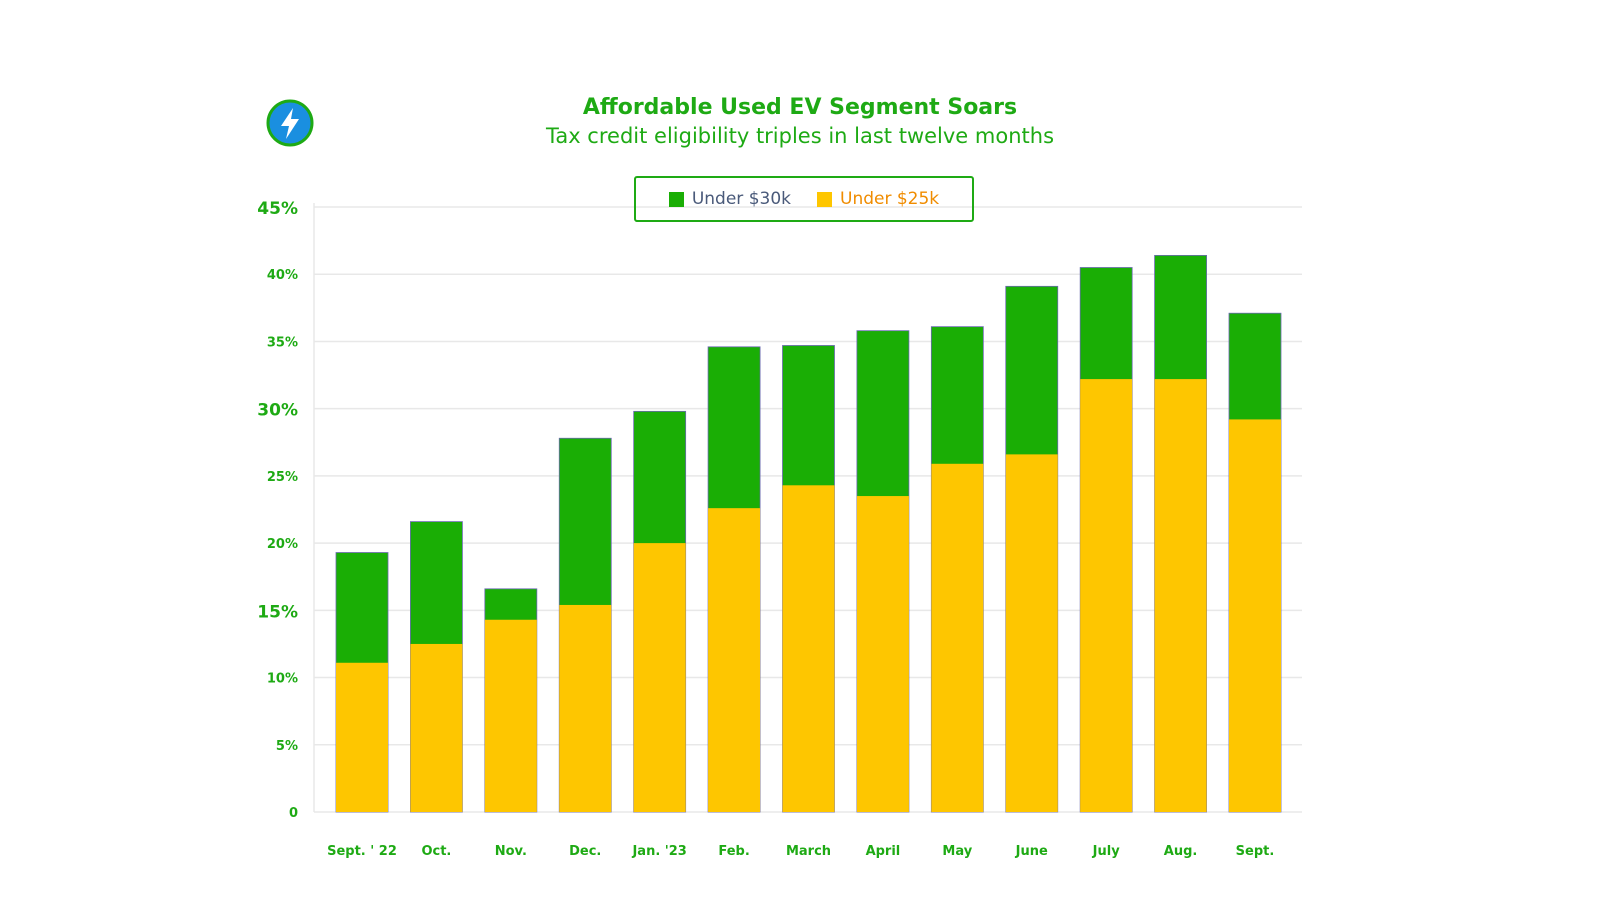 This screenshot has width=1600, height=900. What do you see at coordinates (1106, 851) in the screenshot?
I see `x-tick-label: July` at bounding box center [1106, 851].